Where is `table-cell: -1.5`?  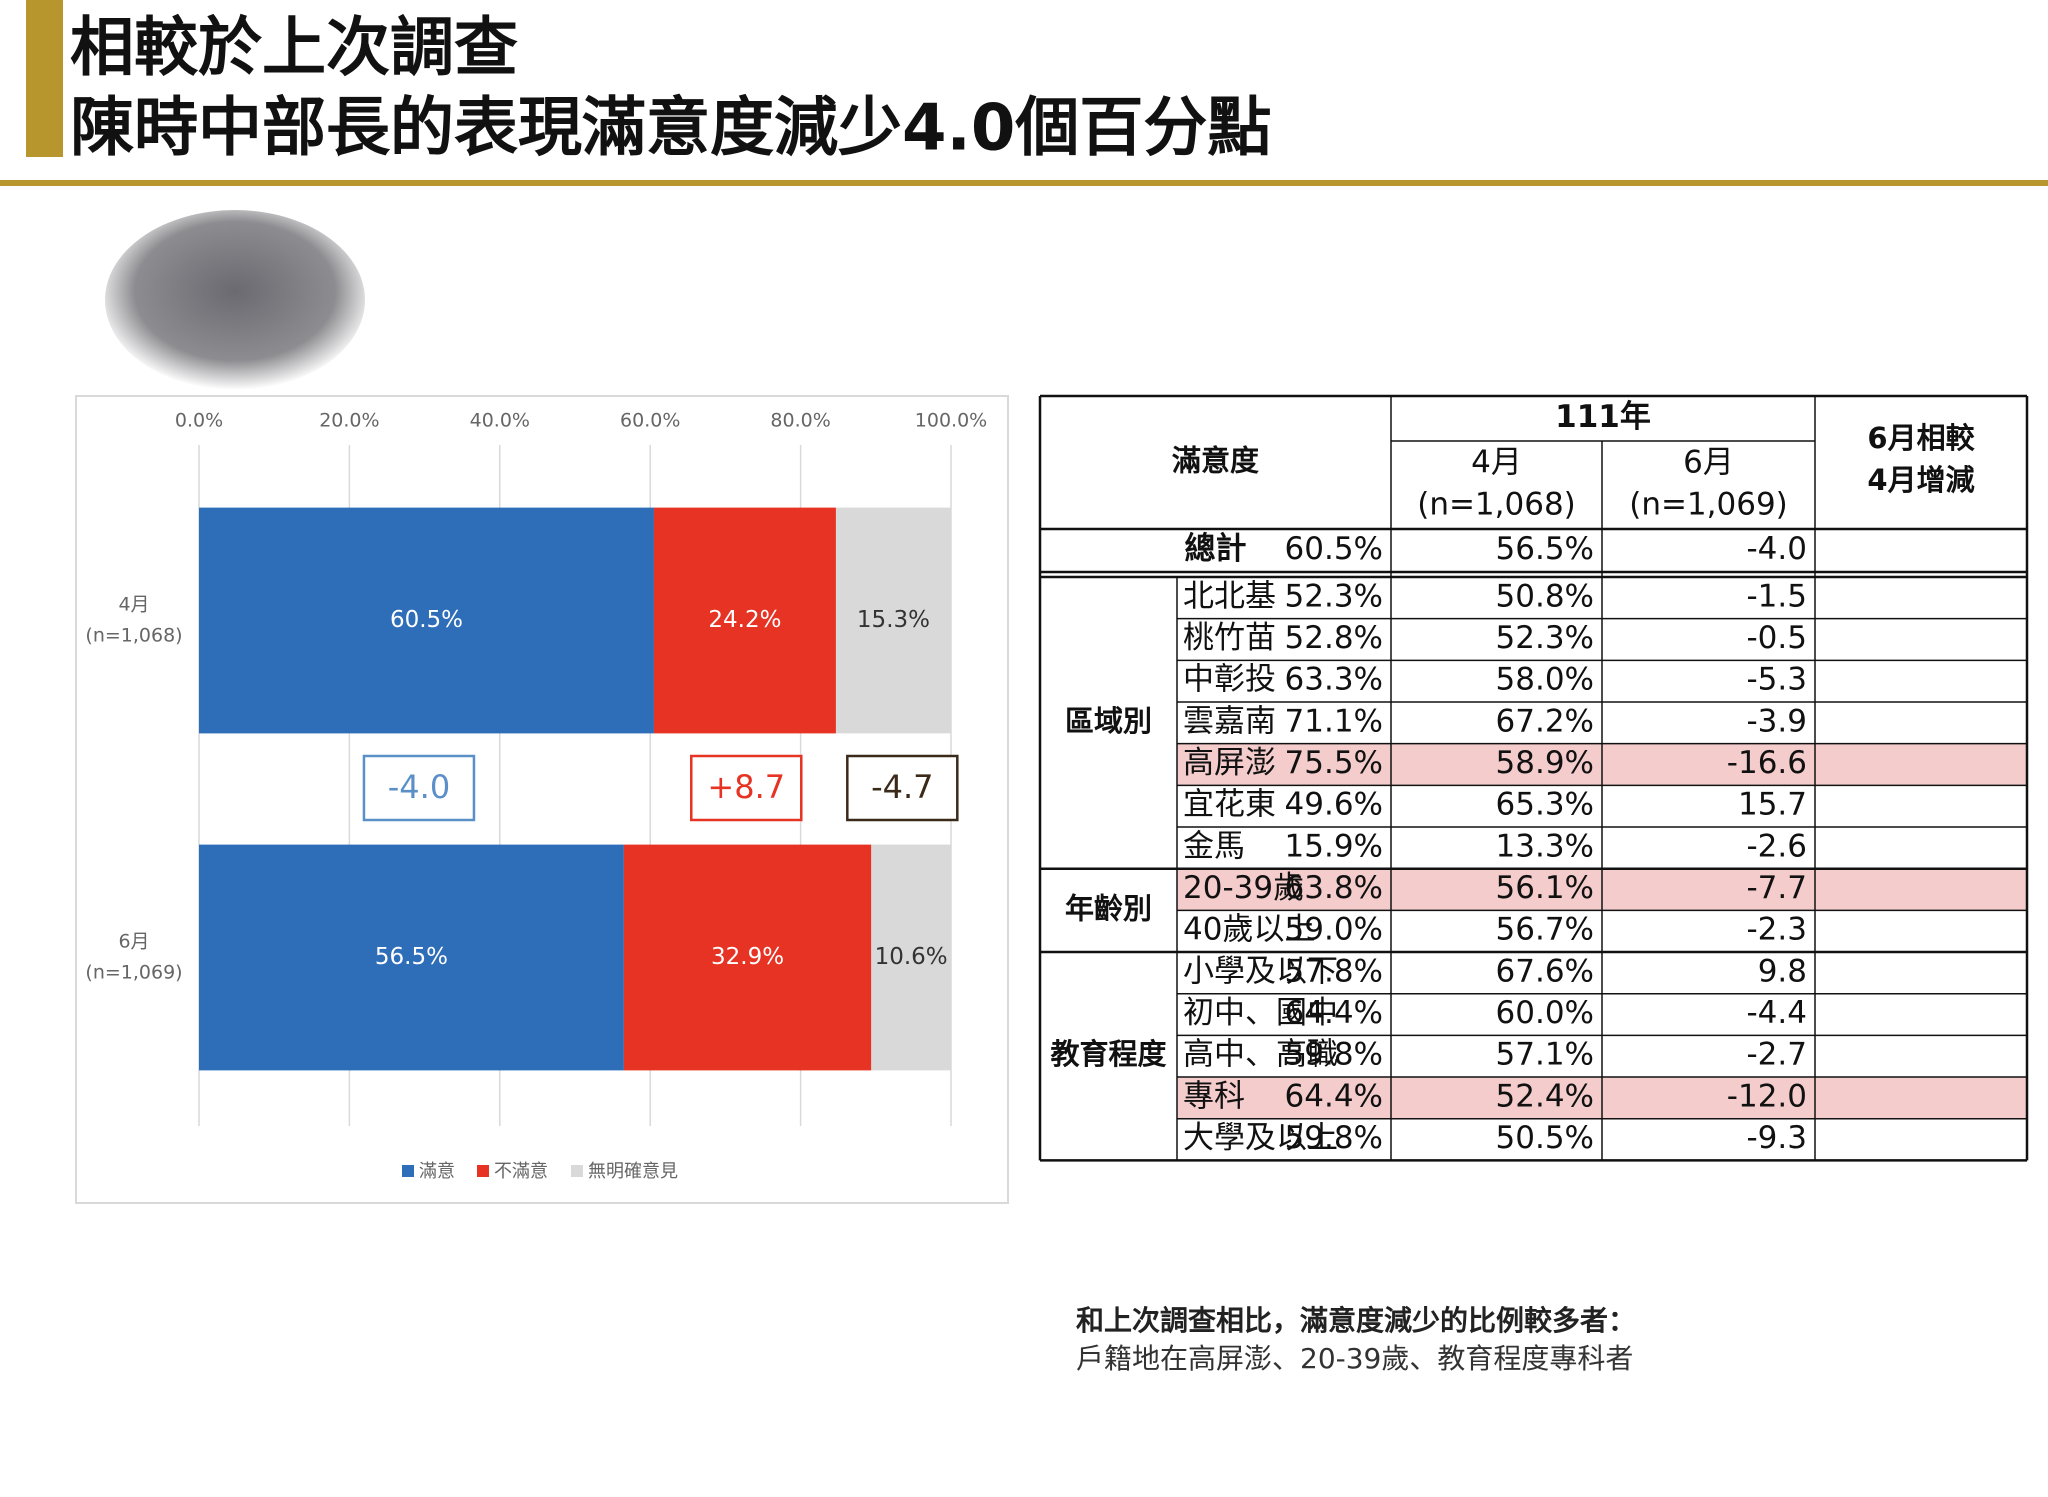 table-cell: -1.5 is located at coordinates (1777, 596).